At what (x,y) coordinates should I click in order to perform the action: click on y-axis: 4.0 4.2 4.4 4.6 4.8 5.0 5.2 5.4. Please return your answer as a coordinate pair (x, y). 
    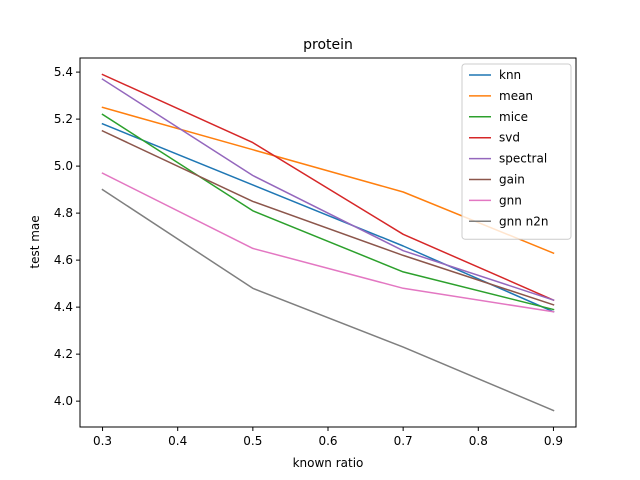
    Looking at the image, I should click on (67, 236).